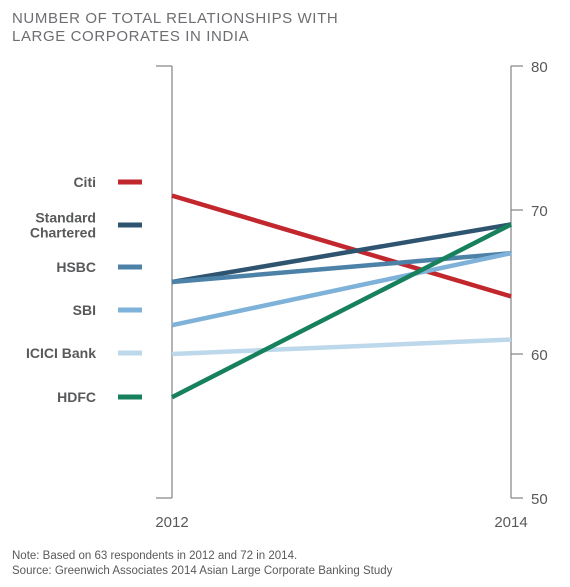 This screenshot has width=570, height=587. Describe the element at coordinates (510, 522) in the screenshot. I see `x-tick-label: 2014` at that location.